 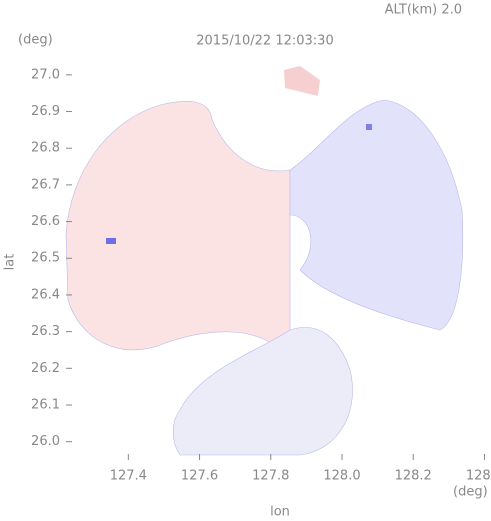 What do you see at coordinates (478, 476) in the screenshot?
I see `x-tick-label: 128.4` at bounding box center [478, 476].